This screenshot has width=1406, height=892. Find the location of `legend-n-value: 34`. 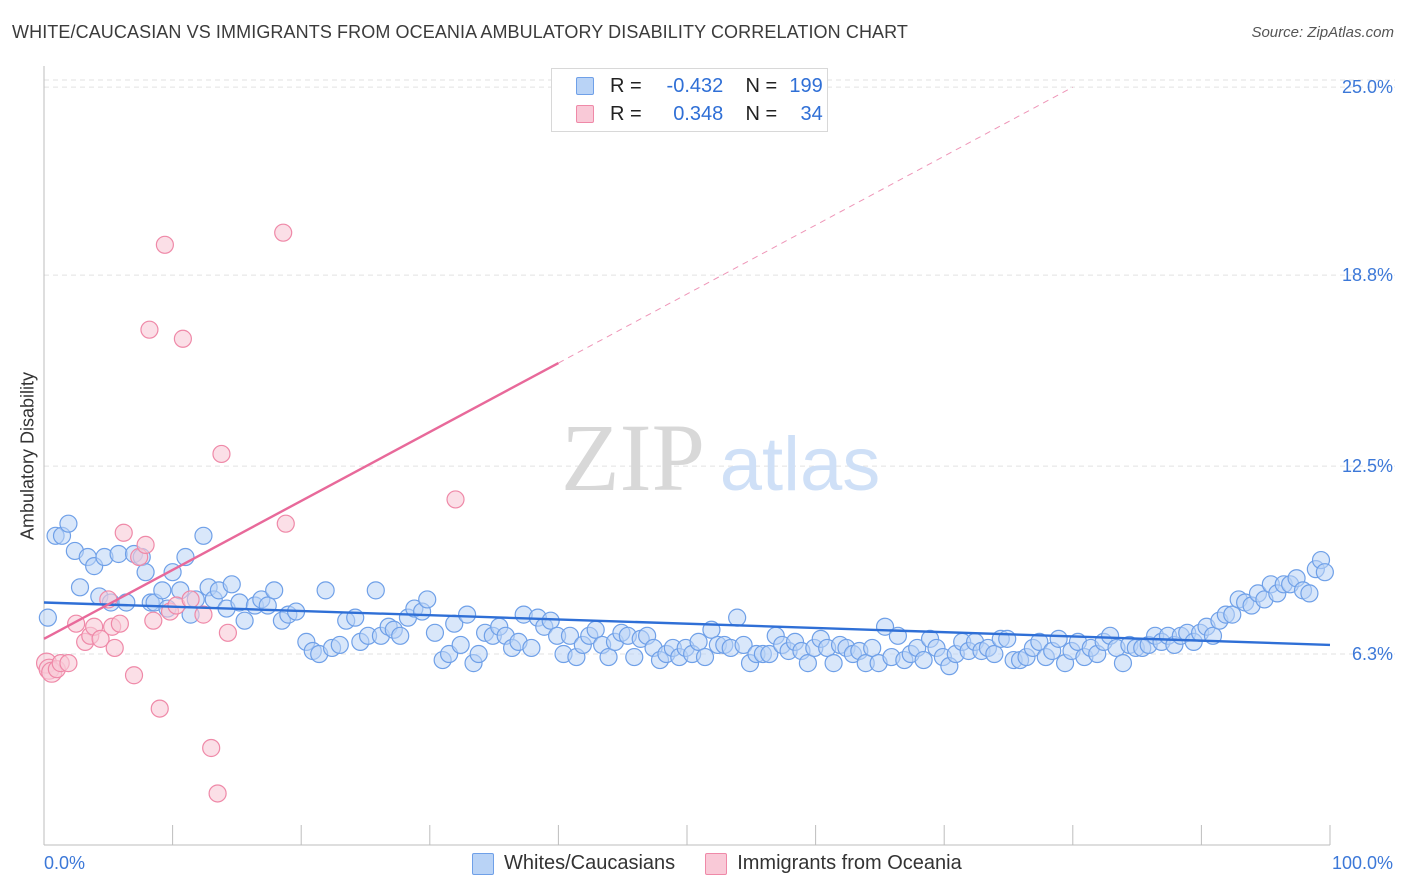

legend-n-value: 34 is located at coordinates (811, 113).